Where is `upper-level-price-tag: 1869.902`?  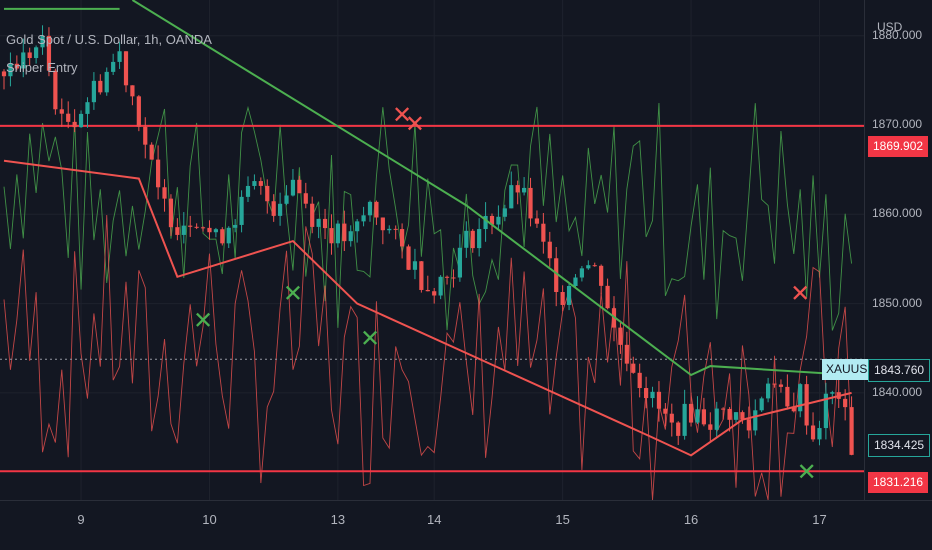
upper-level-price-tag: 1869.902 is located at coordinates (898, 146).